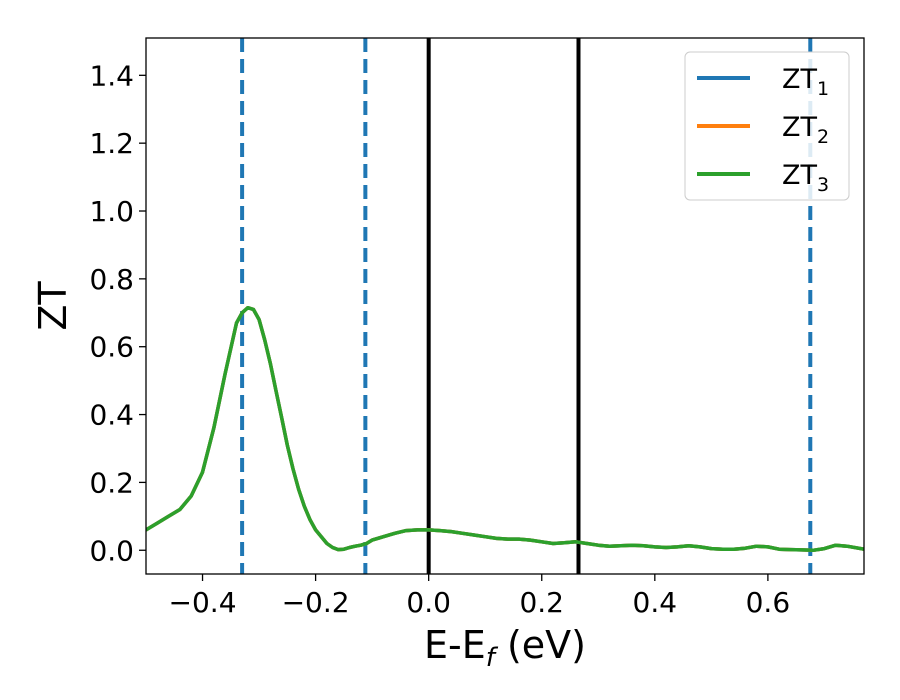  I want to click on y-tick-label: 1.4, so click(111, 75).